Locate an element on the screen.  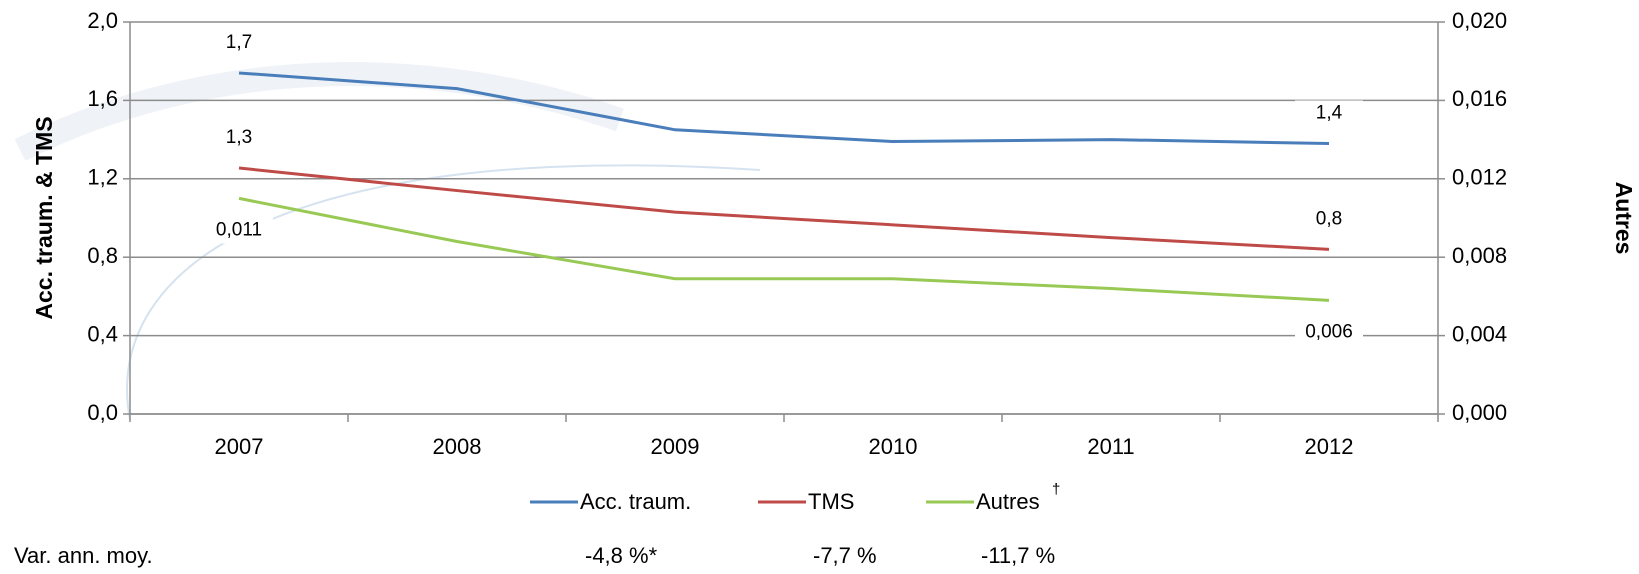
legend-title: Var. ann. moy. is located at coordinates (83, 555).